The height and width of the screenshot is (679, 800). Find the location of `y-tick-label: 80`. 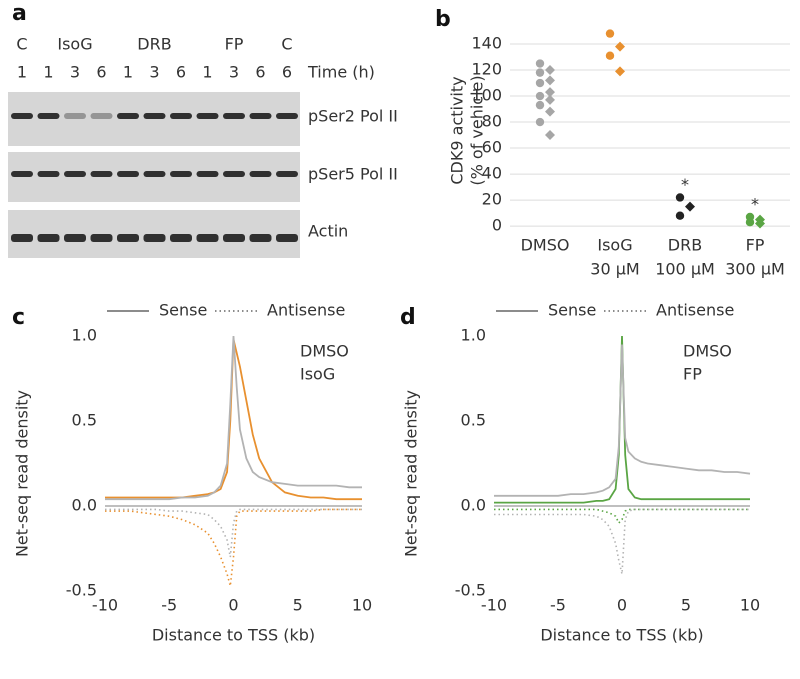

y-tick-label: 80 is located at coordinates (492, 121).